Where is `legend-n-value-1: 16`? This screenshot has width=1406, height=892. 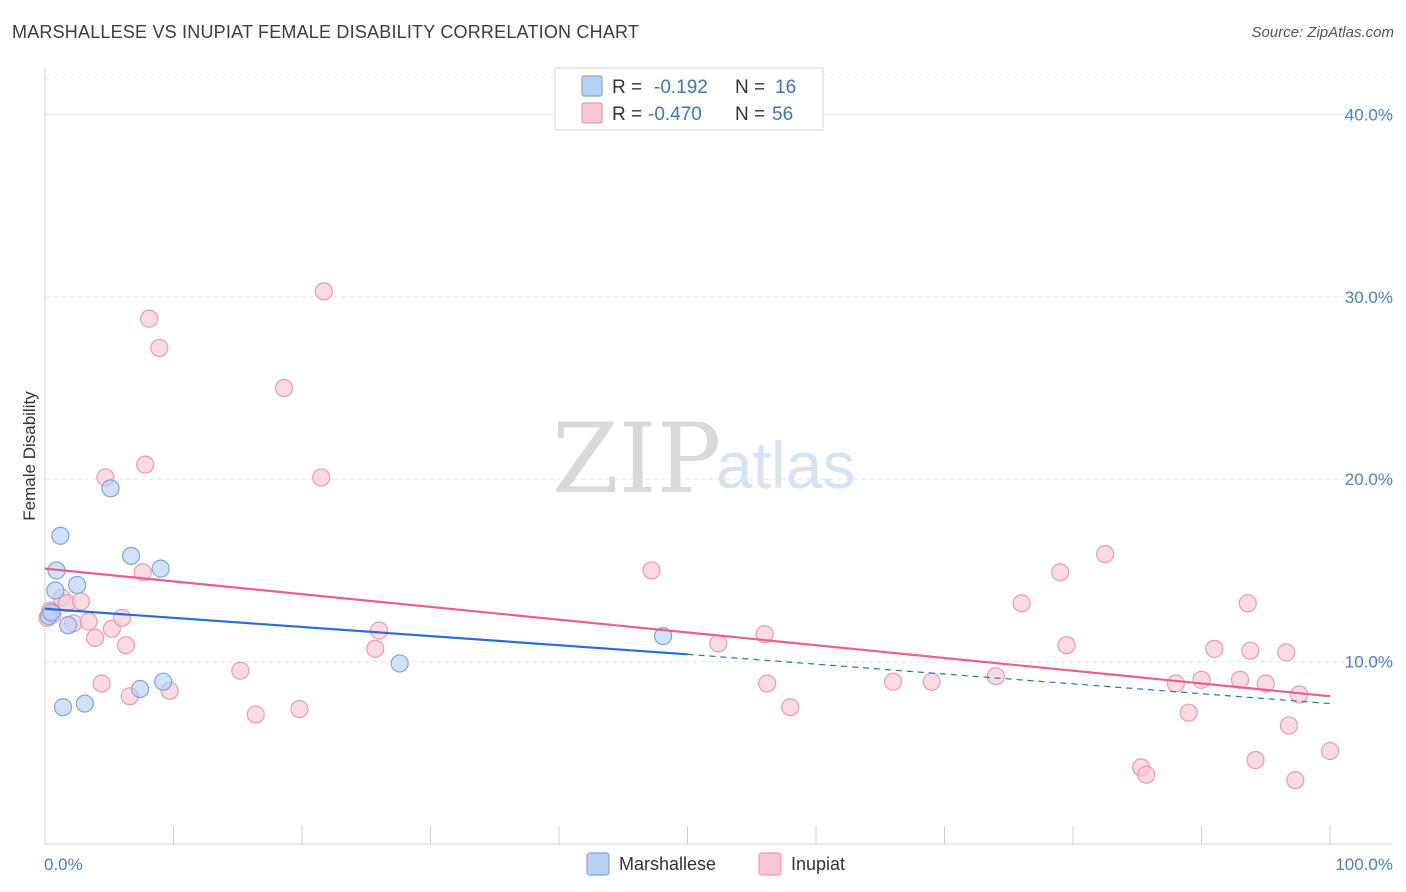 legend-n-value-1: 16 is located at coordinates (785, 87).